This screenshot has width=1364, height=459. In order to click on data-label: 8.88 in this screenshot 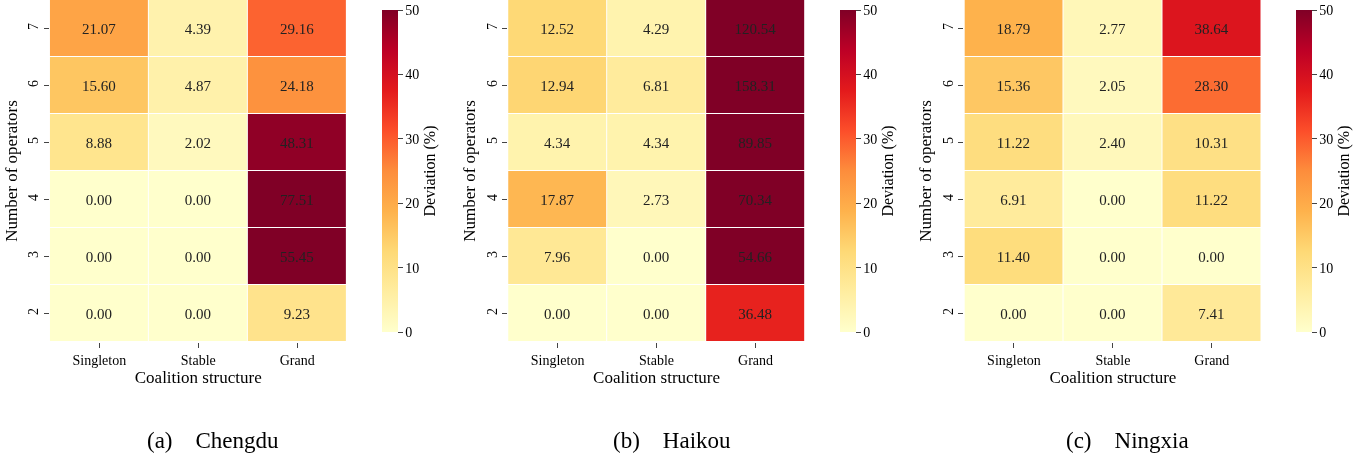, I will do `click(98, 143)`.